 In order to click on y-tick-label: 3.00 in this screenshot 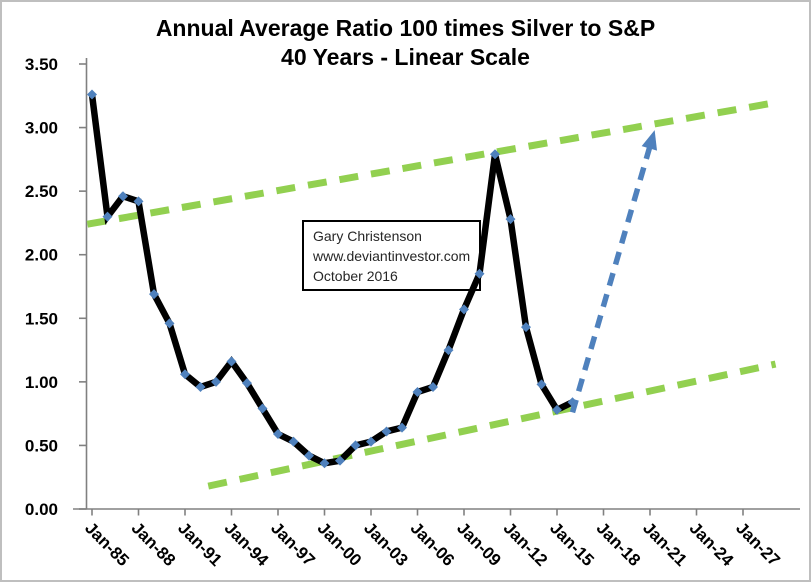, I will do `click(41, 128)`.